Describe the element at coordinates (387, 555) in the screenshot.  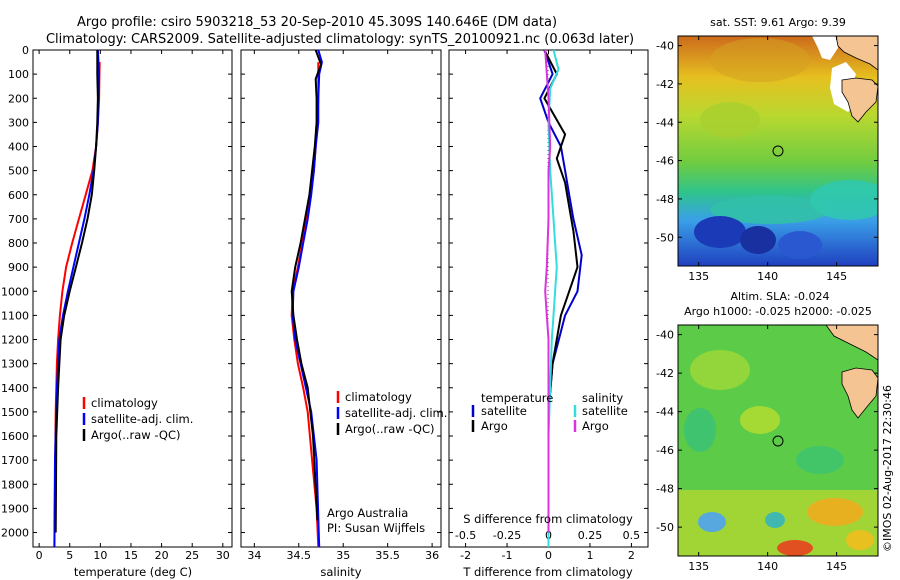
I see `x-tick-label: 35.5` at that location.